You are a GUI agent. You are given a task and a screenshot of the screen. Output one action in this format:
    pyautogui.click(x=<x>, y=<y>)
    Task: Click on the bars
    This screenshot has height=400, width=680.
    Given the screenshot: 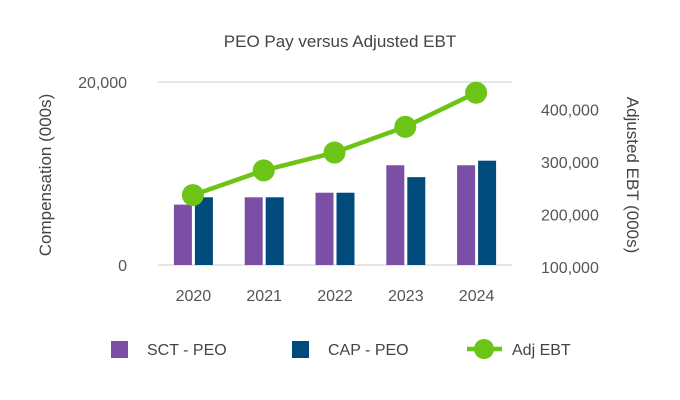 What is the action you would take?
    pyautogui.click(x=335, y=212)
    